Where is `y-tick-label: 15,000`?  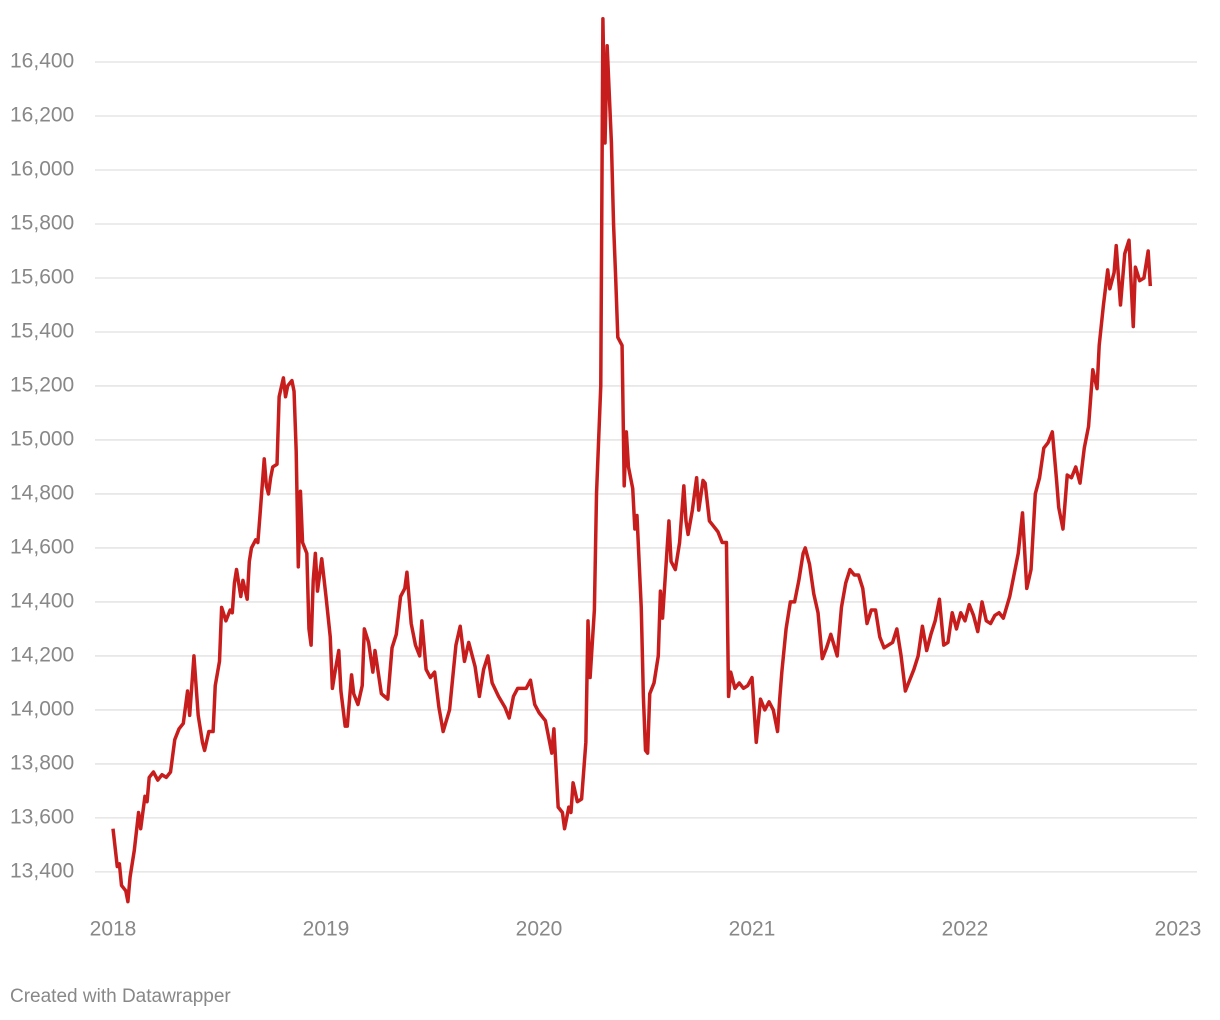
y-tick-label: 15,000 is located at coordinates (42, 438).